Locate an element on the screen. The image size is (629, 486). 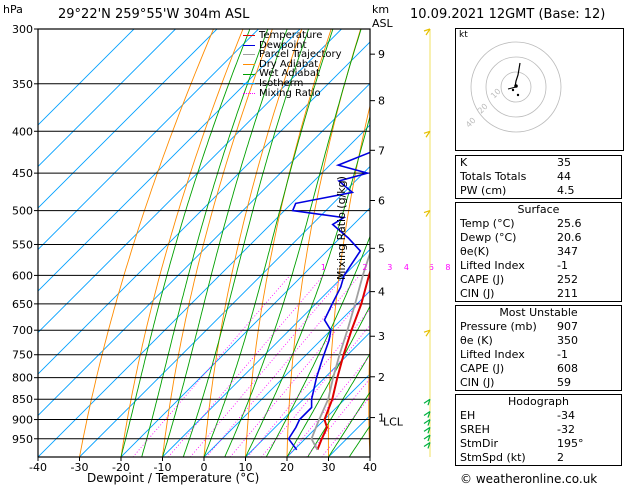
legend-item: Dewpoint is located at coordinates (292, 45).